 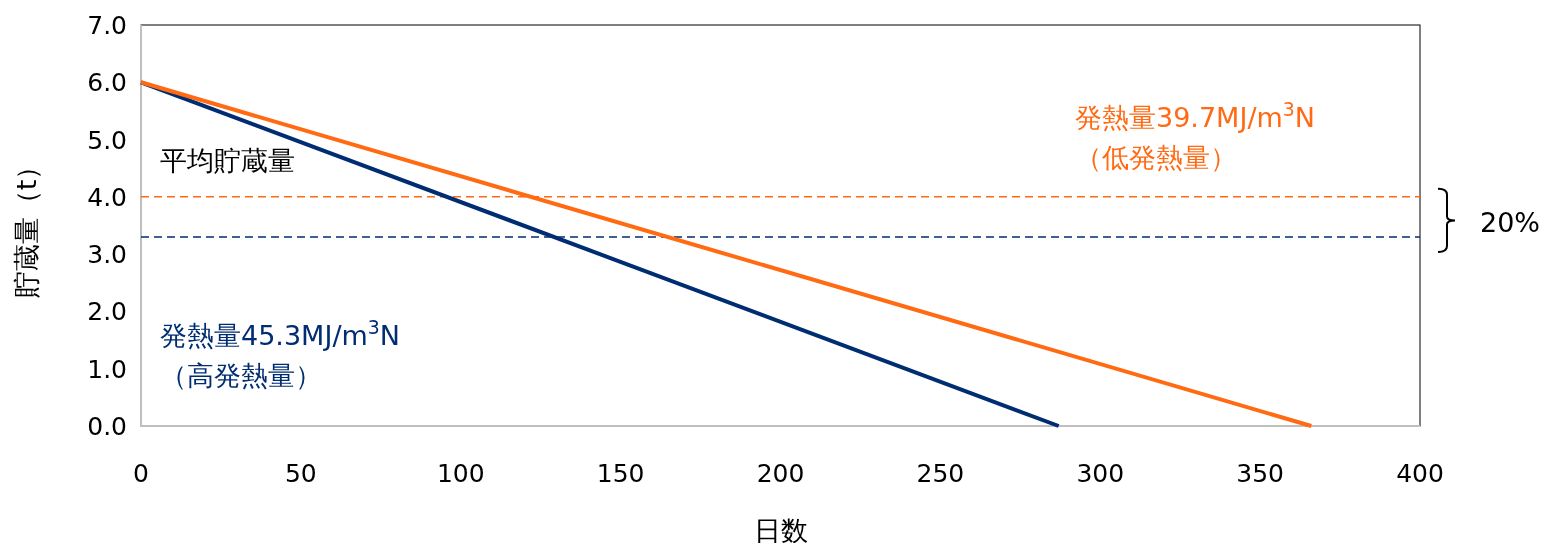 I want to click on annotation: （高発熱量）, so click(x=241, y=375).